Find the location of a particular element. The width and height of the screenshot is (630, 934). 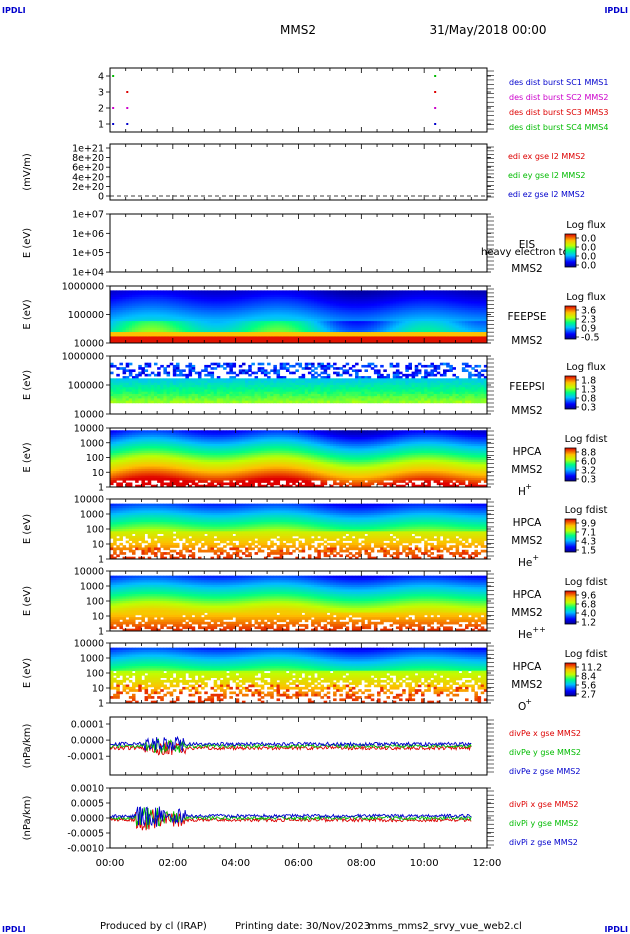

legend-entry-burst-3: des dist burst SC4 MMS4 is located at coordinates (558, 127).